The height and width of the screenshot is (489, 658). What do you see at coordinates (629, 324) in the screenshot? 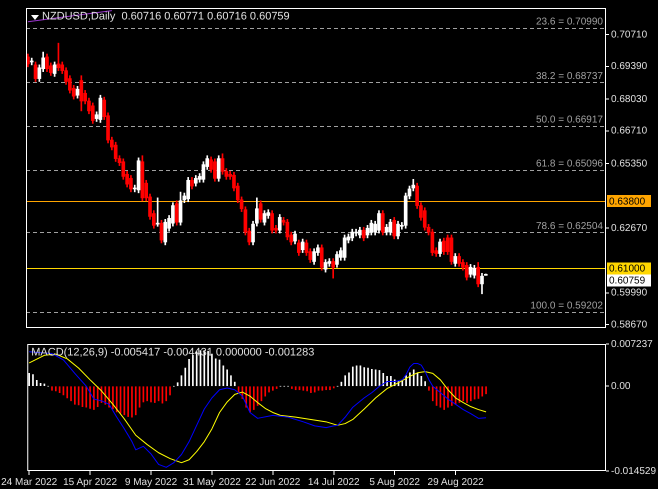
I see `y-tick-label: 0.58670` at bounding box center [629, 324].